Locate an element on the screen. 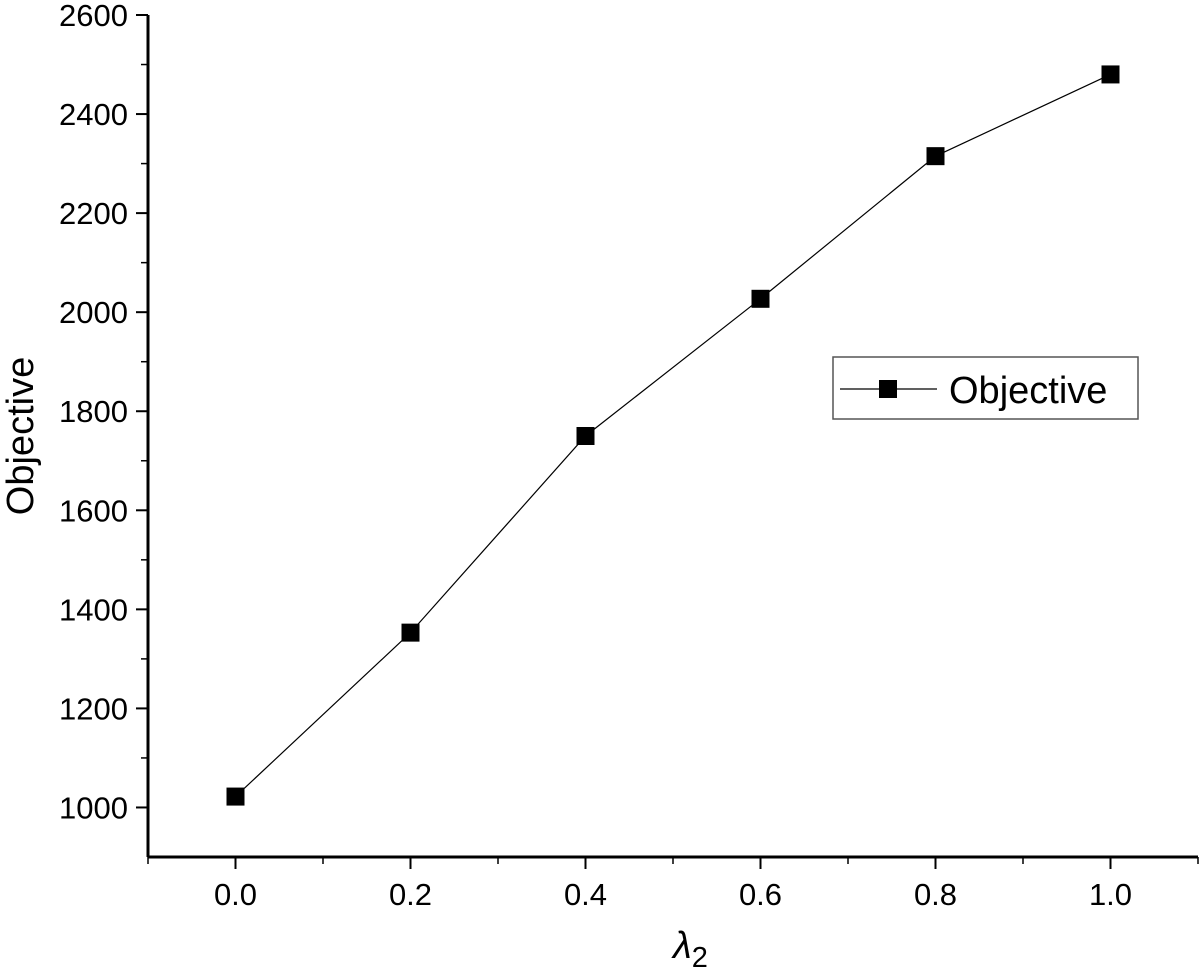  x-axis-title: λ2 is located at coordinates (689, 949).